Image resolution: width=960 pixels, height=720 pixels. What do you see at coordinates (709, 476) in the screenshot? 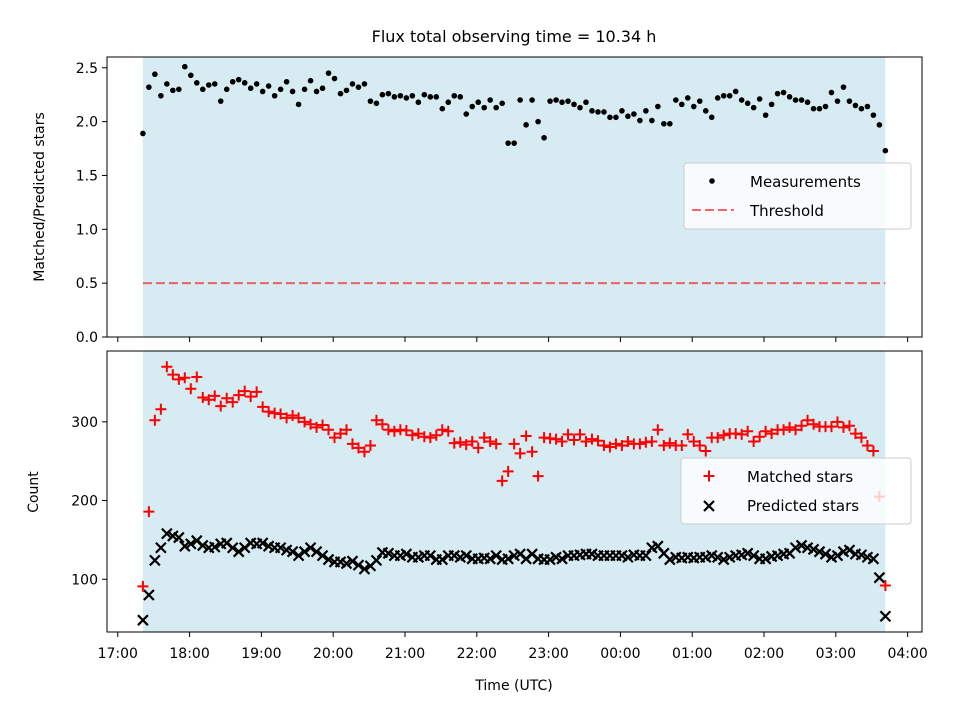
I see `legend-plus-glyph` at bounding box center [709, 476].